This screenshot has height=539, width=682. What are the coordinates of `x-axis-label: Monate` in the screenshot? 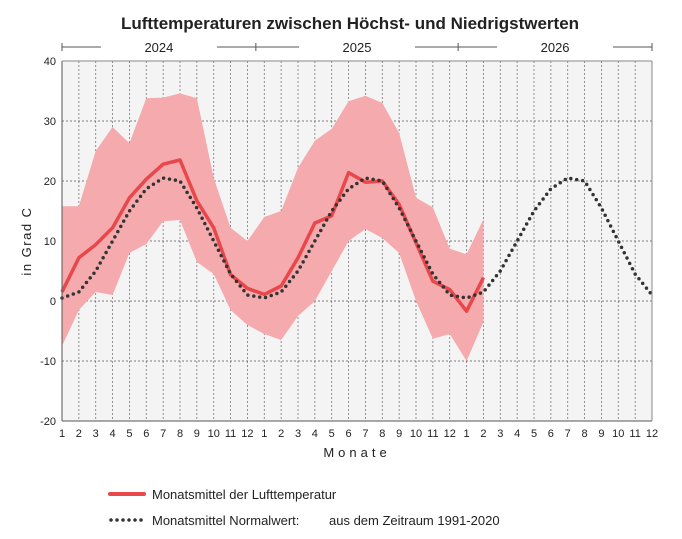 It's located at (356, 452).